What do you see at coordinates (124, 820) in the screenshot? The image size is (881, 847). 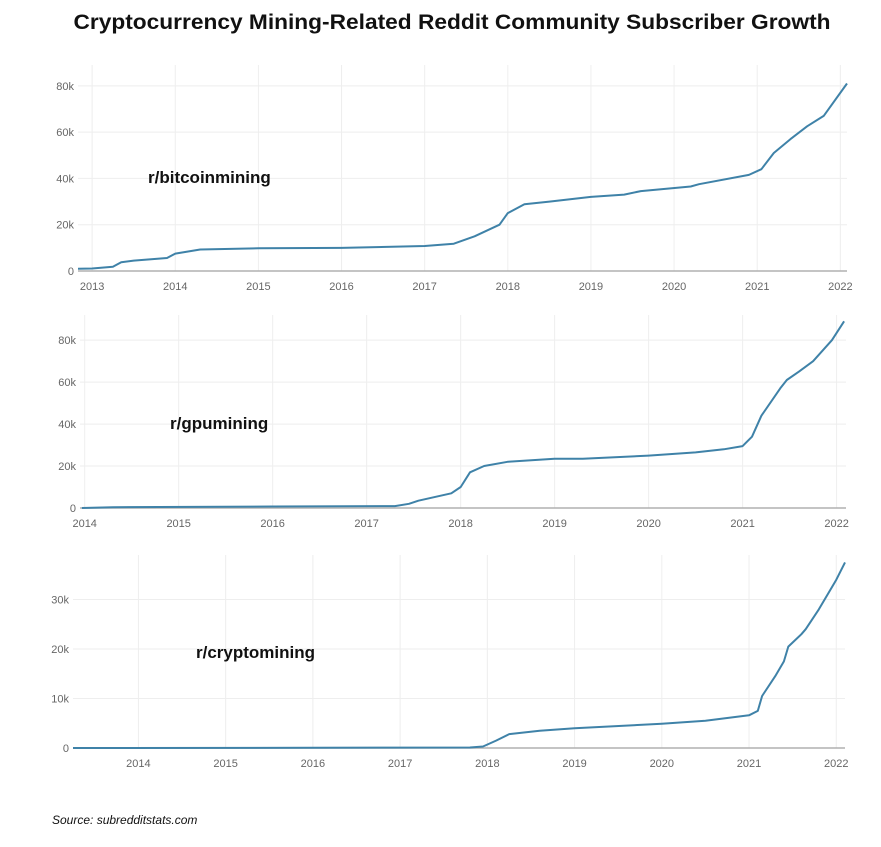 I see `source-note: Source: subredditstats.com` at bounding box center [124, 820].